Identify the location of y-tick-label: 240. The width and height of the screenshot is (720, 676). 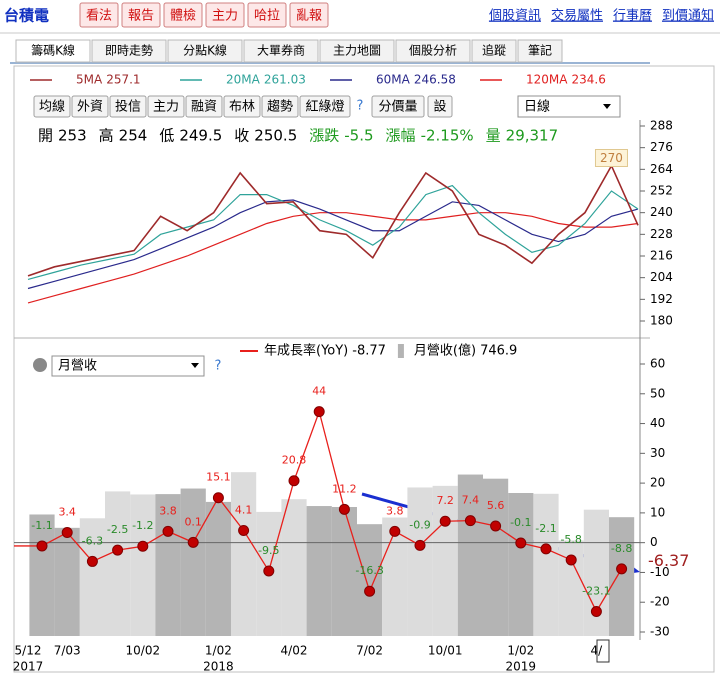
(661, 212).